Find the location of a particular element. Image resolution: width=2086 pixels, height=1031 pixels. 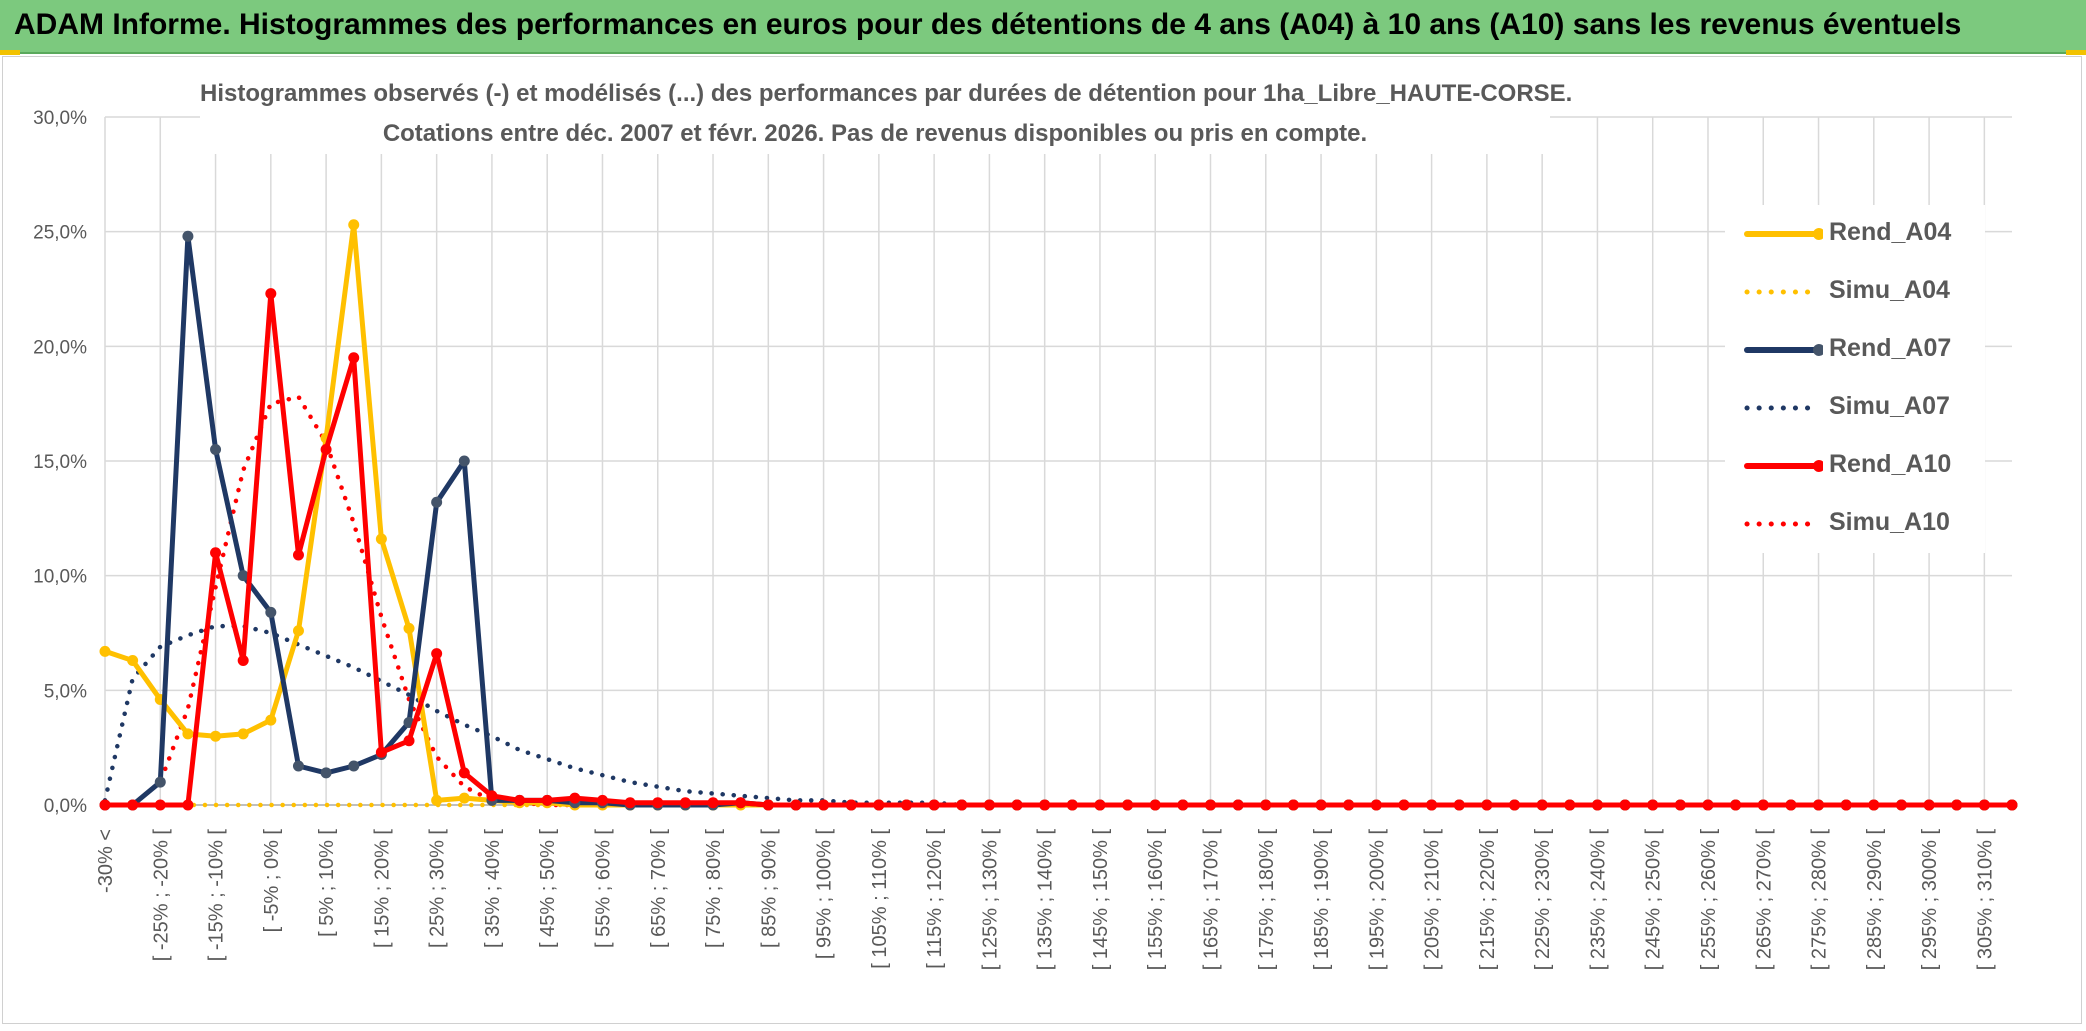

x-tick-label: [ 15% ; 20% [ is located at coordinates (382, 888).